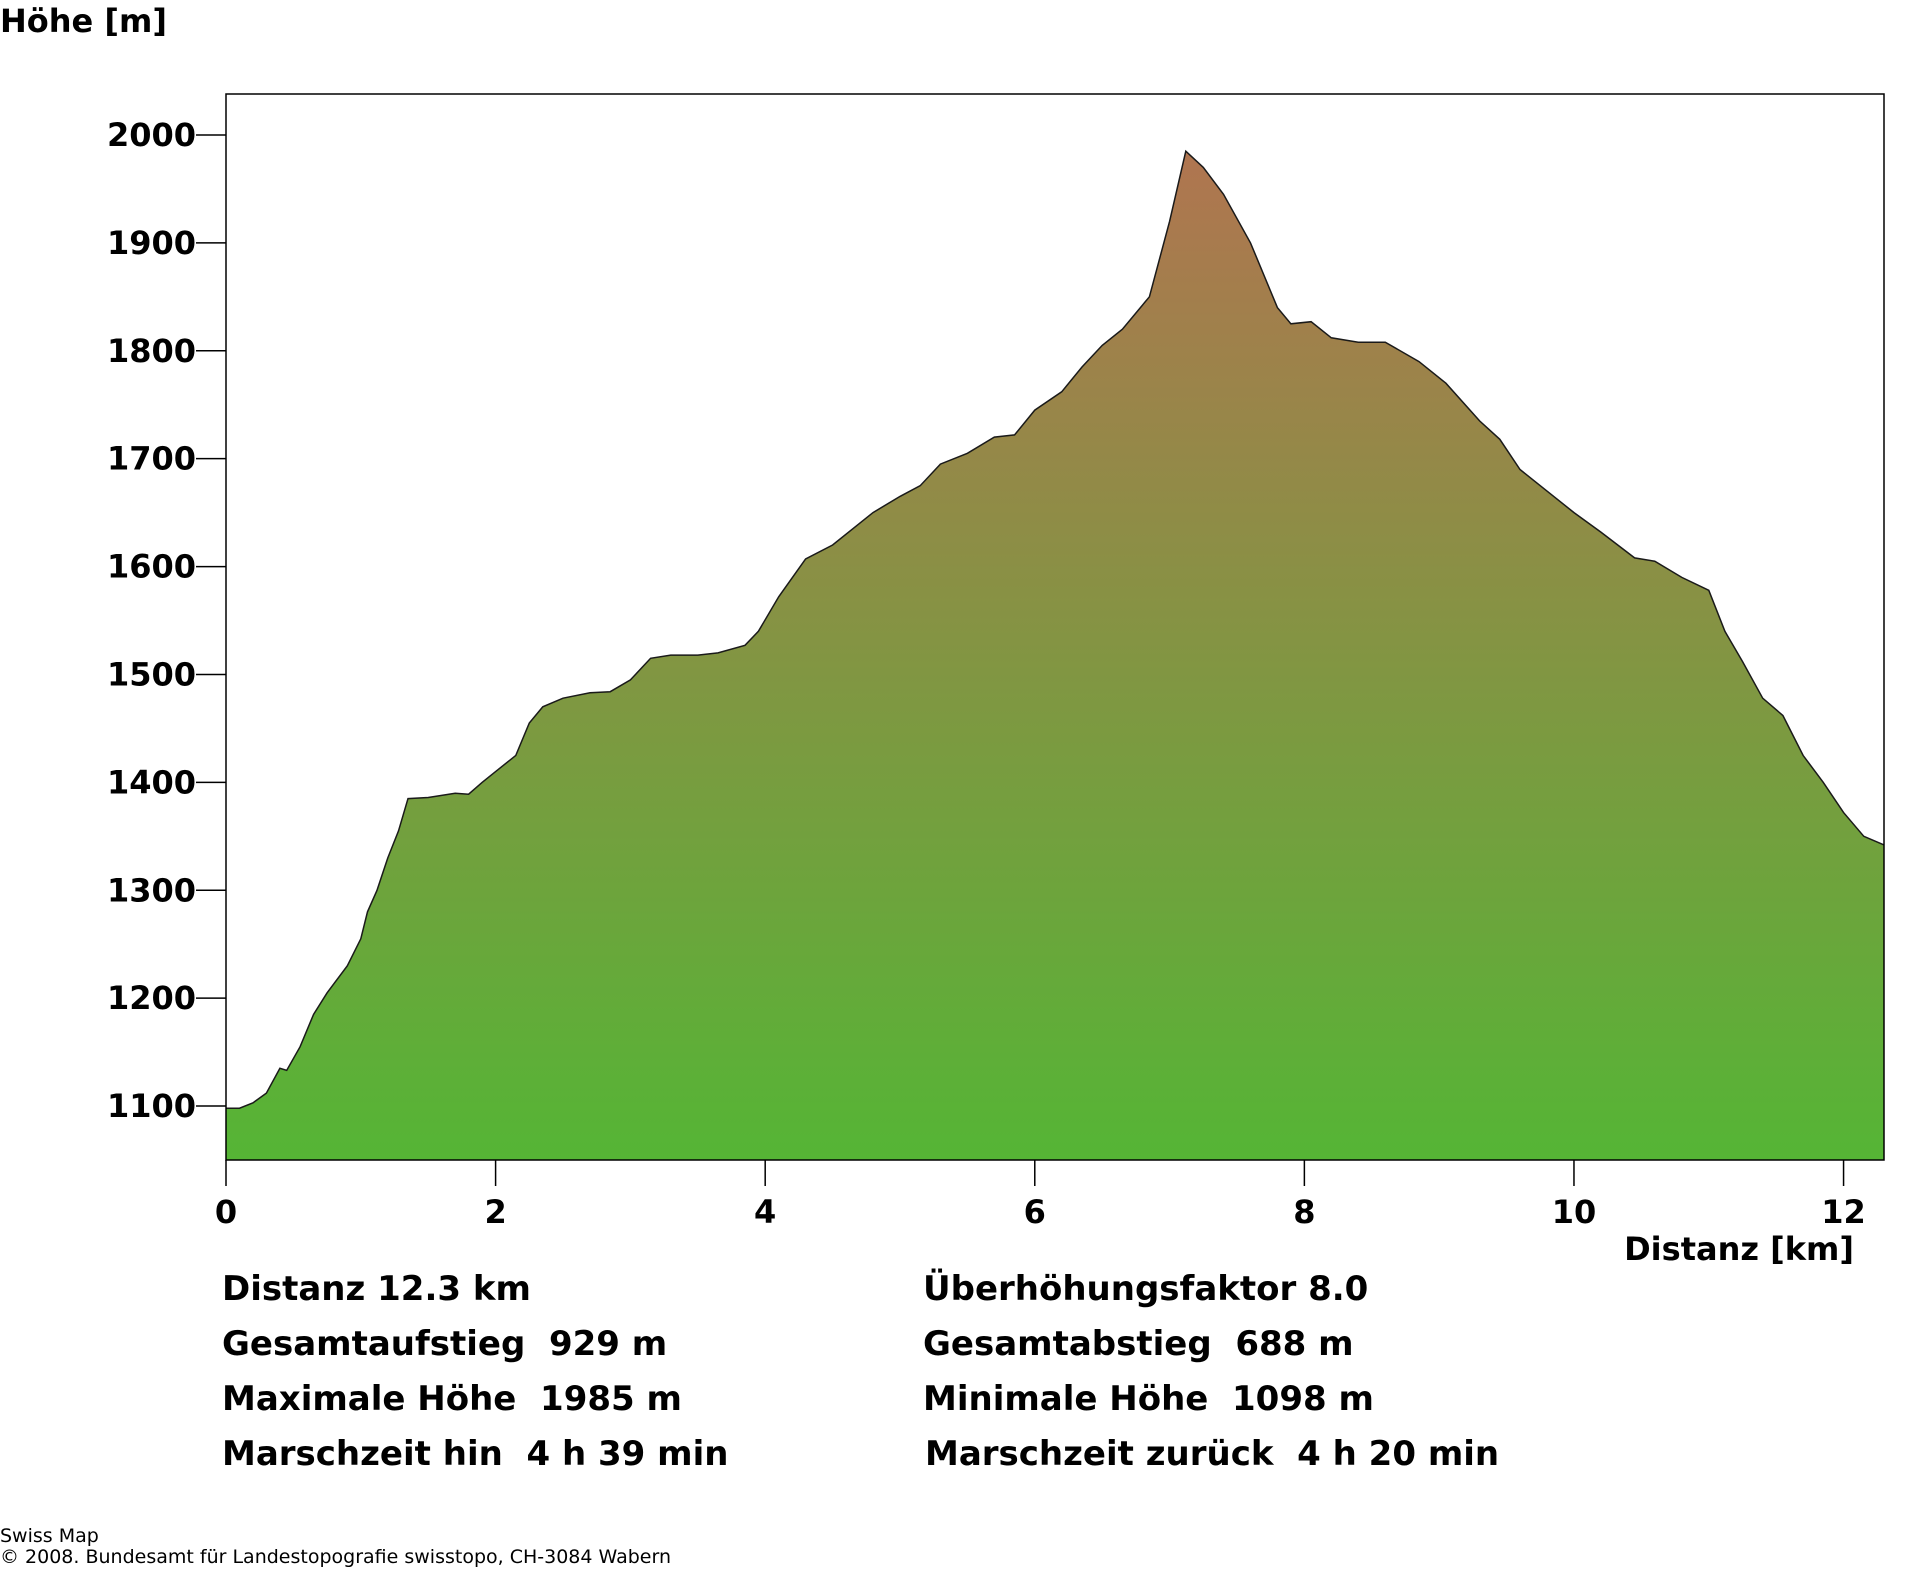 Image resolution: width=1920 pixels, height=1572 pixels. Describe the element at coordinates (495, 1212) in the screenshot. I see `x-tick-label: 2` at that location.